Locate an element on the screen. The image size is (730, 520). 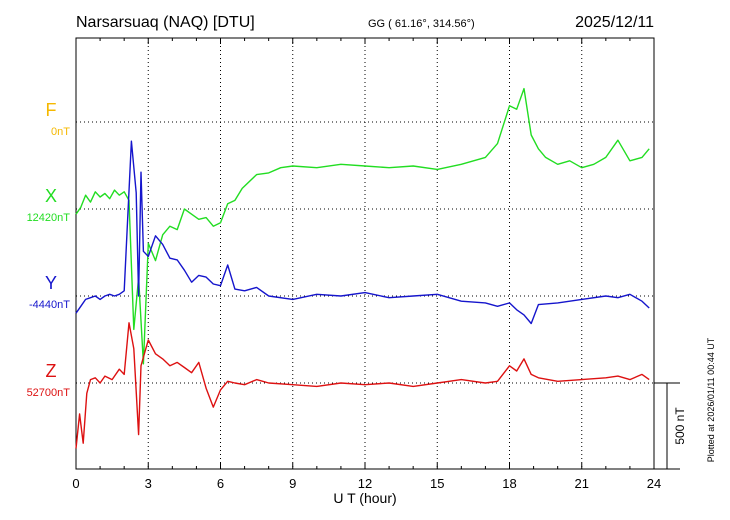
x-tick-label: 0 is located at coordinates (75, 483).